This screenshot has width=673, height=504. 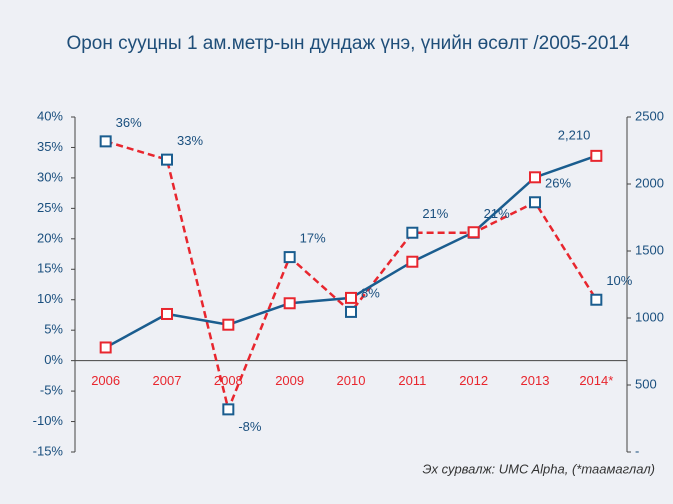 I want to click on y-tick-label: -5%, so click(x=52, y=390).